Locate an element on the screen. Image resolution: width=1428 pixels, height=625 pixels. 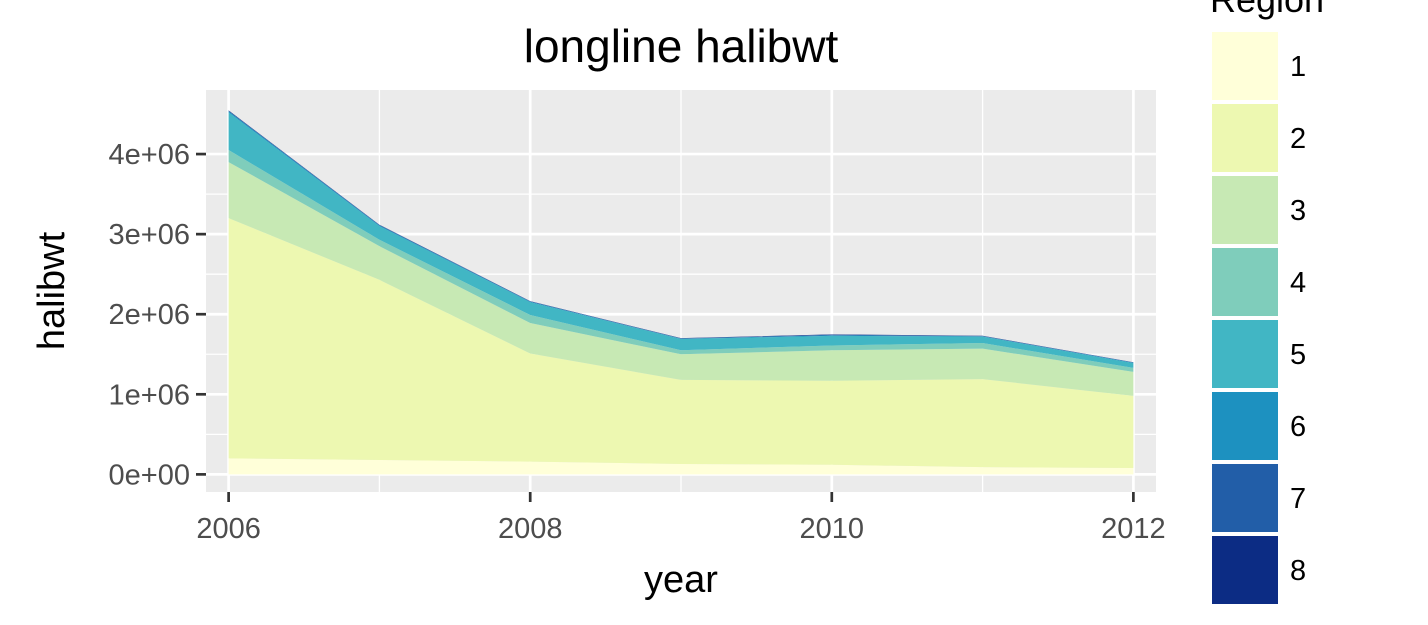
legend-label-5: 5 is located at coordinates (1298, 355).